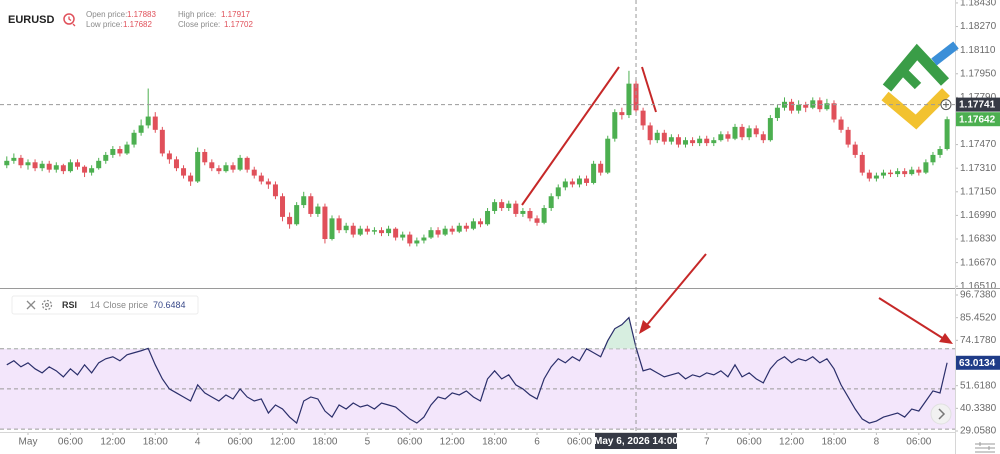 The image size is (1000, 454). I want to click on y-tick-label: 1.16670, so click(978, 262).